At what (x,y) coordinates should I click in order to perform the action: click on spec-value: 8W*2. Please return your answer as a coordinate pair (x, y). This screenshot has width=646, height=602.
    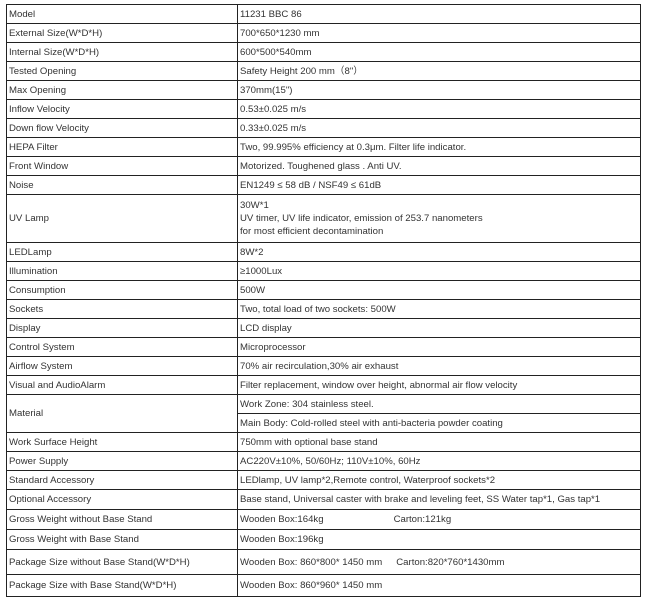
    Looking at the image, I should click on (439, 252).